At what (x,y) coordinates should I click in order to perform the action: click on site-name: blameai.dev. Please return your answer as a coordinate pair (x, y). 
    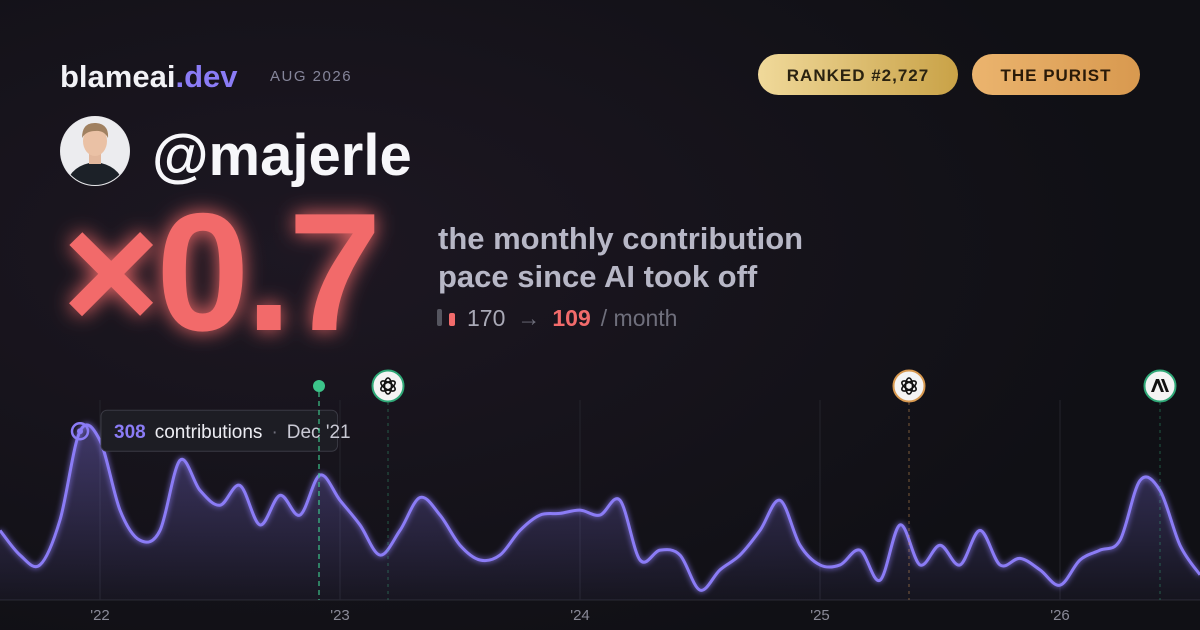
    Looking at the image, I should click on (149, 76).